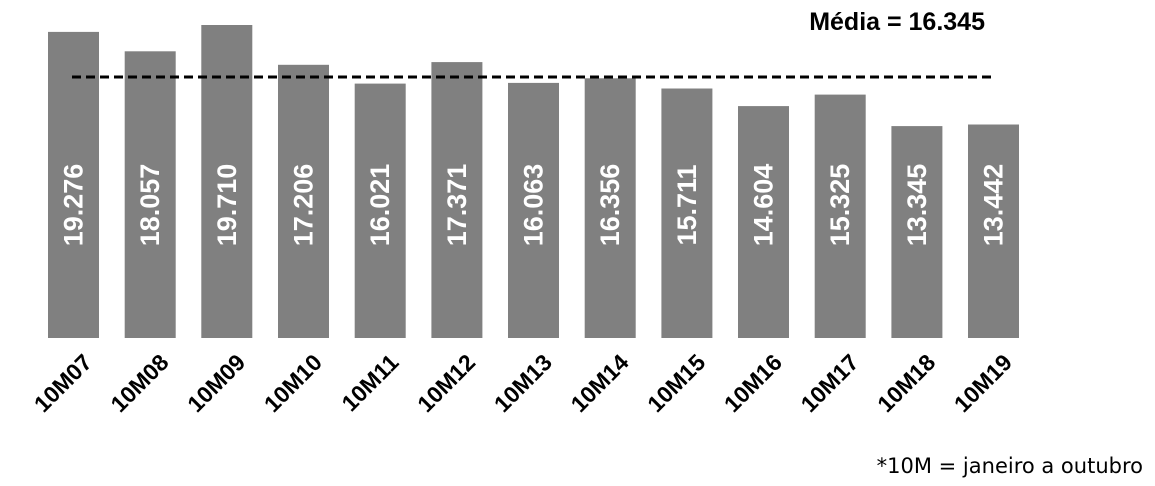 The image size is (1155, 486). I want to click on bar-value-label: 13.345, so click(917, 205).